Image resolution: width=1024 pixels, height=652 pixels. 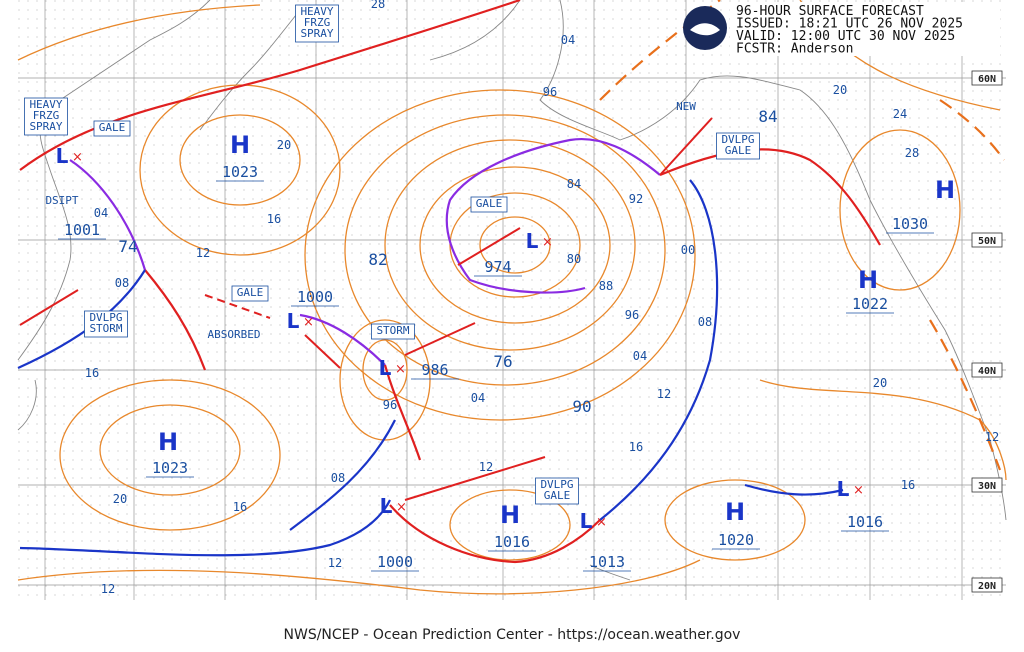 What do you see at coordinates (574, 184) in the screenshot?
I see `isobar-label: 84` at bounding box center [574, 184].